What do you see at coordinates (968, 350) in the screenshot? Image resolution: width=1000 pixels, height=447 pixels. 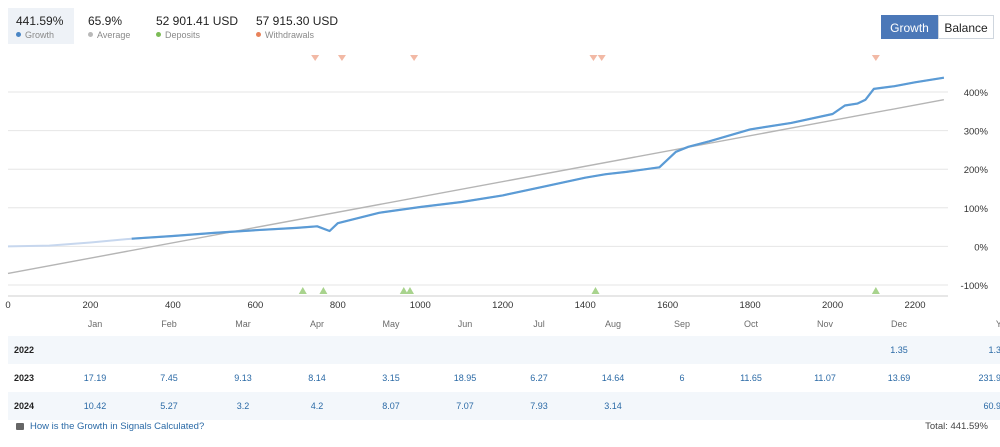 I see `row-total: 1.35%` at bounding box center [968, 350].